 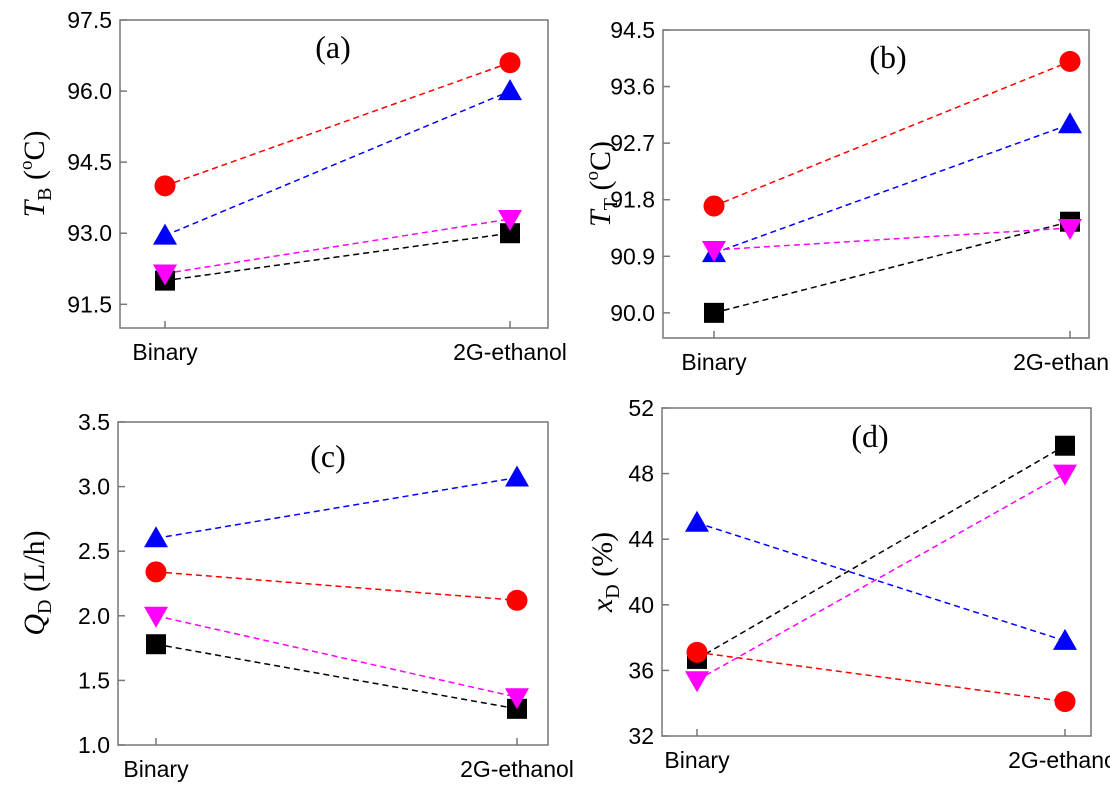 I want to click on panel-label: (b), so click(x=887, y=57).